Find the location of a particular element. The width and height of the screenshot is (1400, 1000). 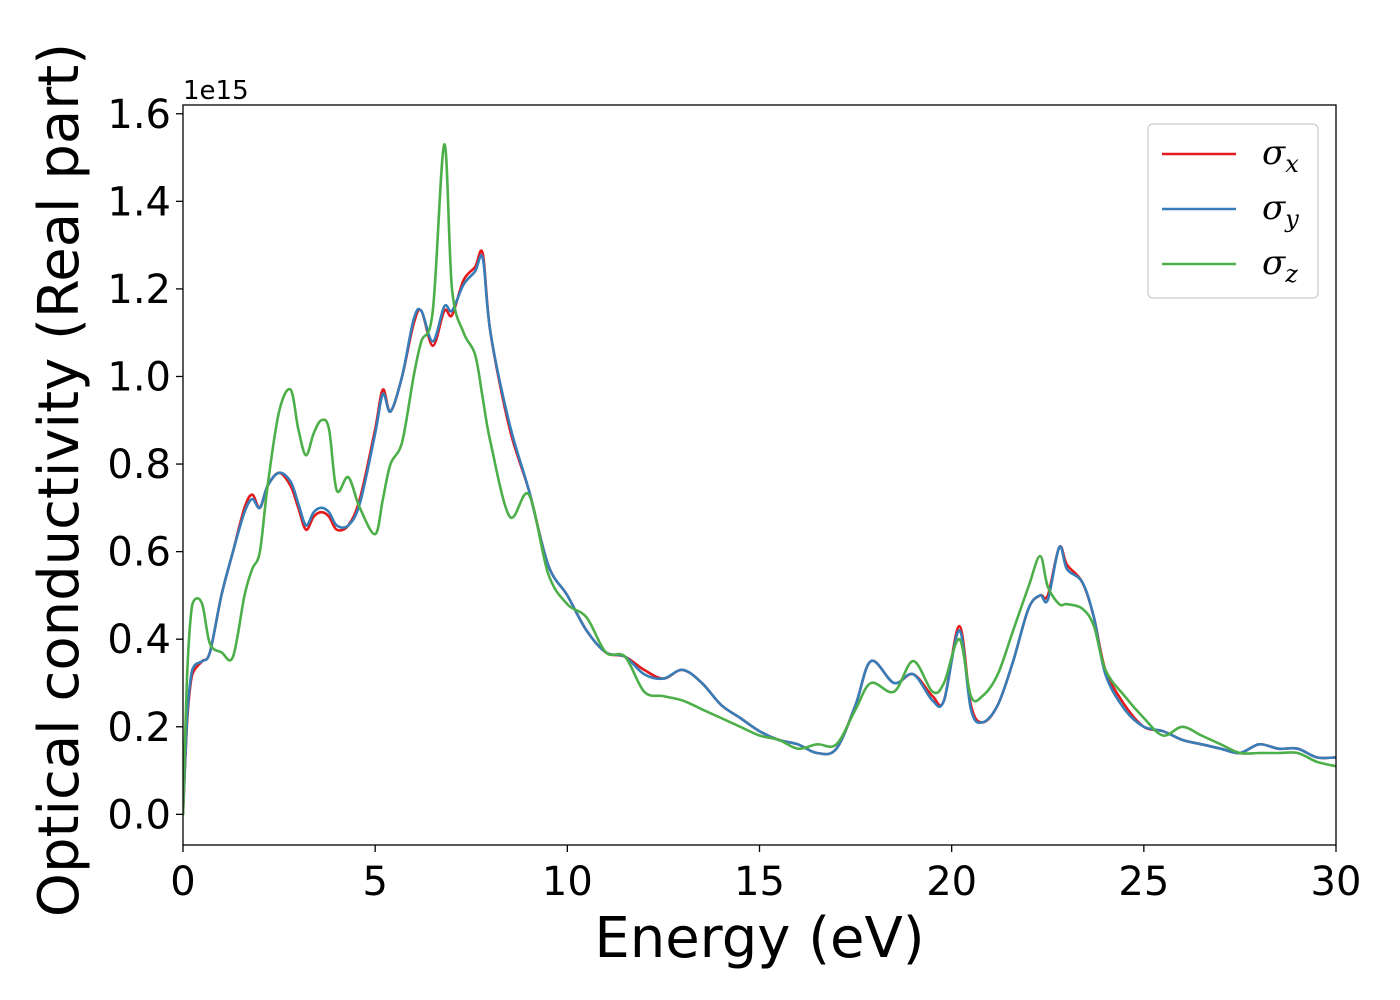

legend: σx σy σz is located at coordinates (1233, 211).